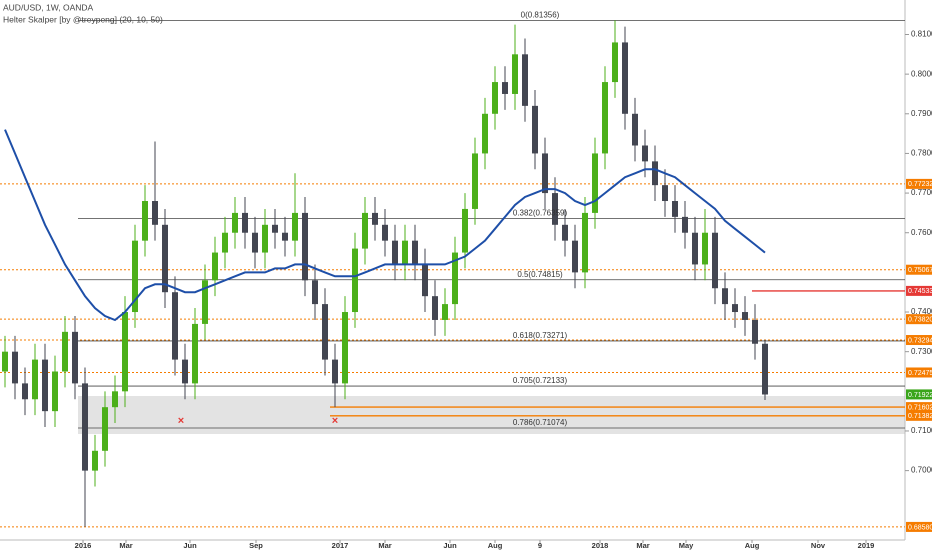 This screenshot has width=932, height=550. Describe the element at coordinates (686, 545) in the screenshot. I see `x-tick-label: May` at that location.